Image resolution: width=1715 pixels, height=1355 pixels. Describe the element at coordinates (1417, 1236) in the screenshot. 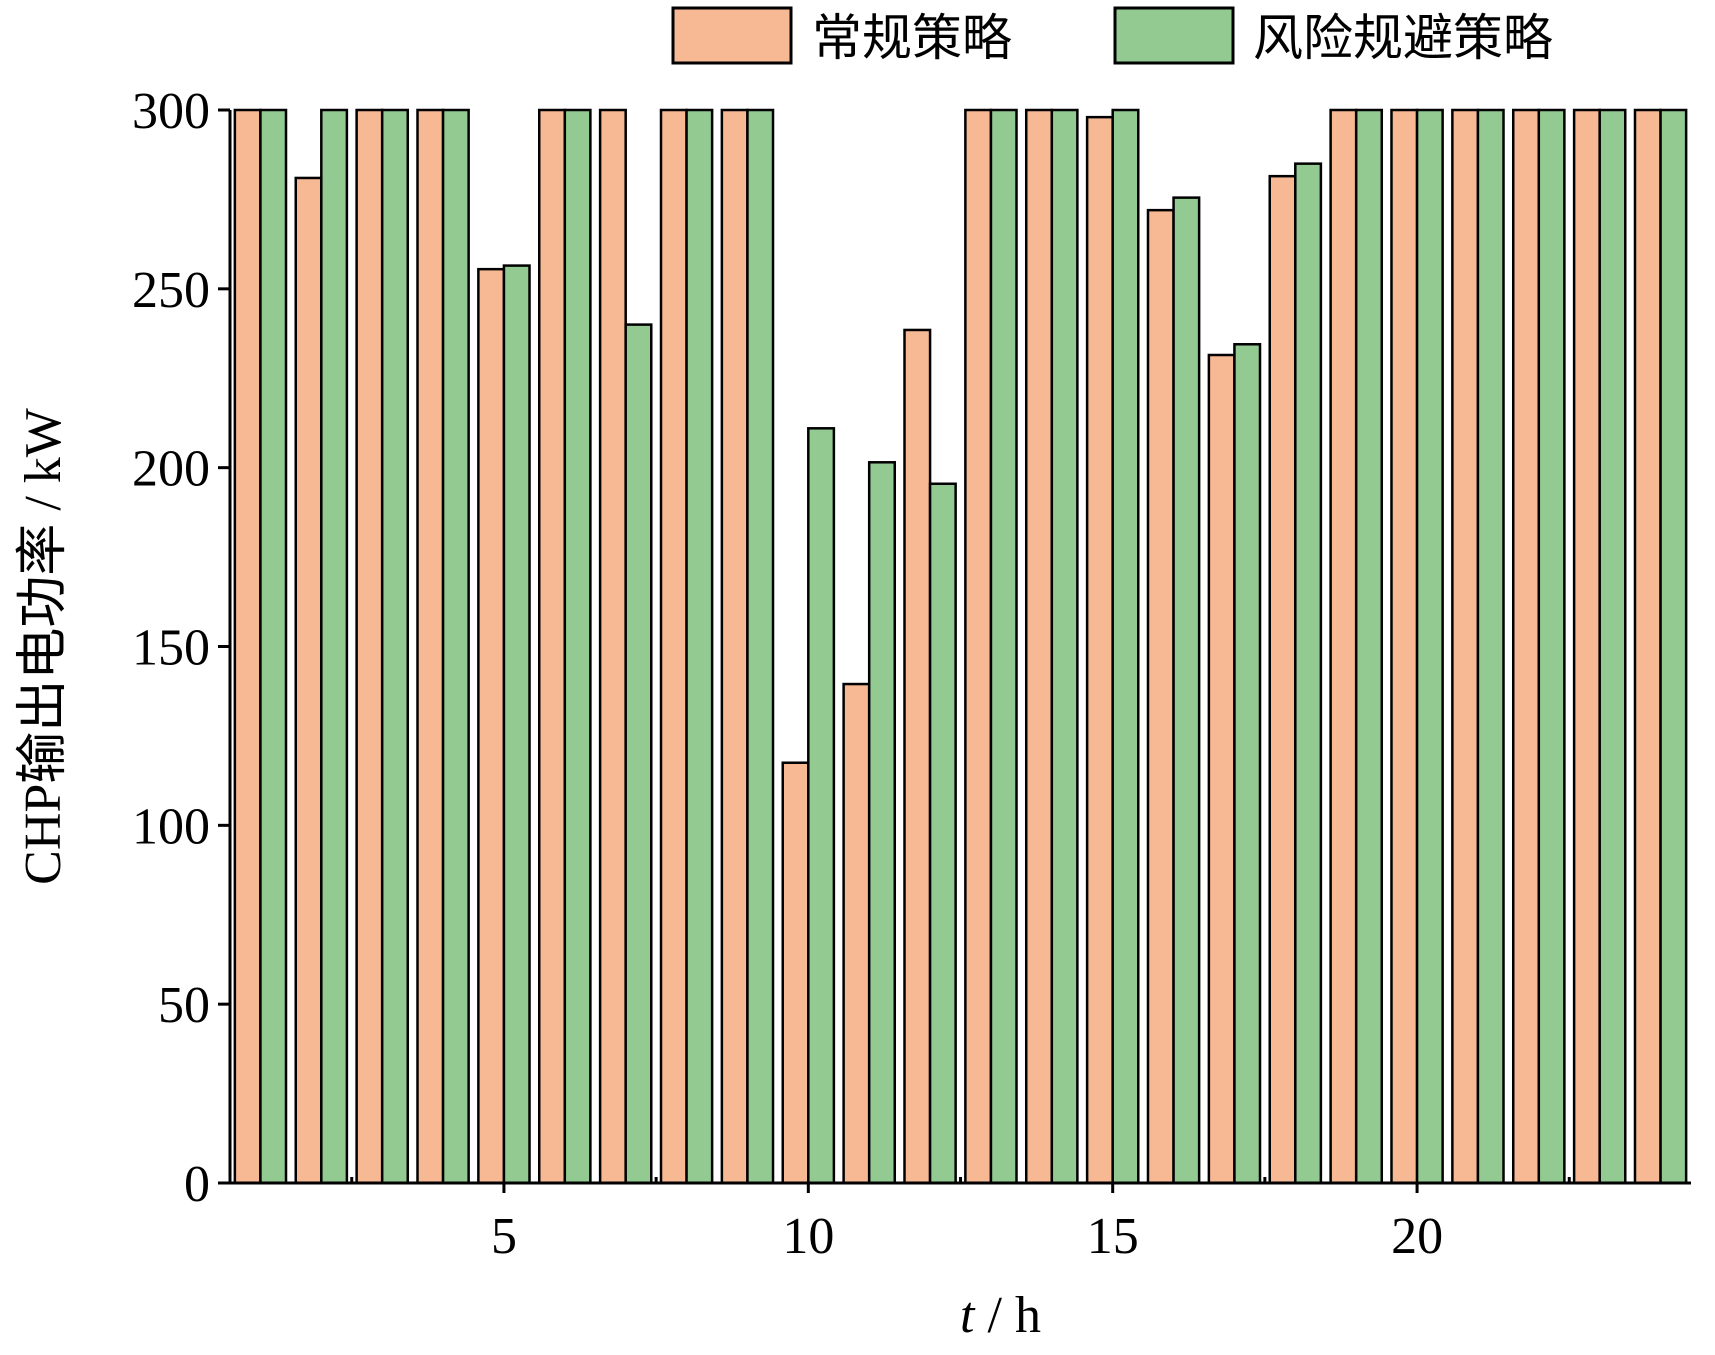

I see `x-tick-label-20: 20` at that location.